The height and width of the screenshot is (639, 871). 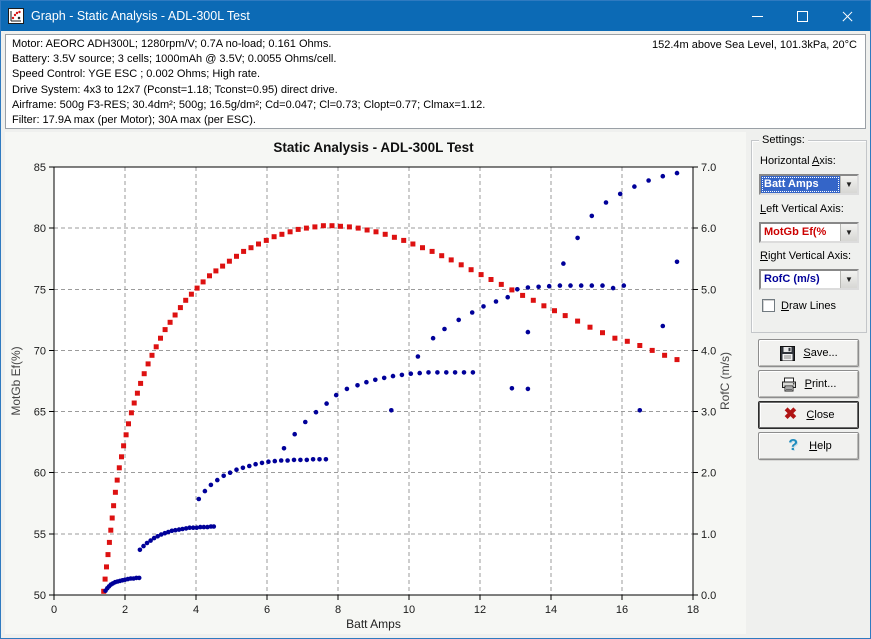 I want to click on close-icon, so click(x=847, y=16).